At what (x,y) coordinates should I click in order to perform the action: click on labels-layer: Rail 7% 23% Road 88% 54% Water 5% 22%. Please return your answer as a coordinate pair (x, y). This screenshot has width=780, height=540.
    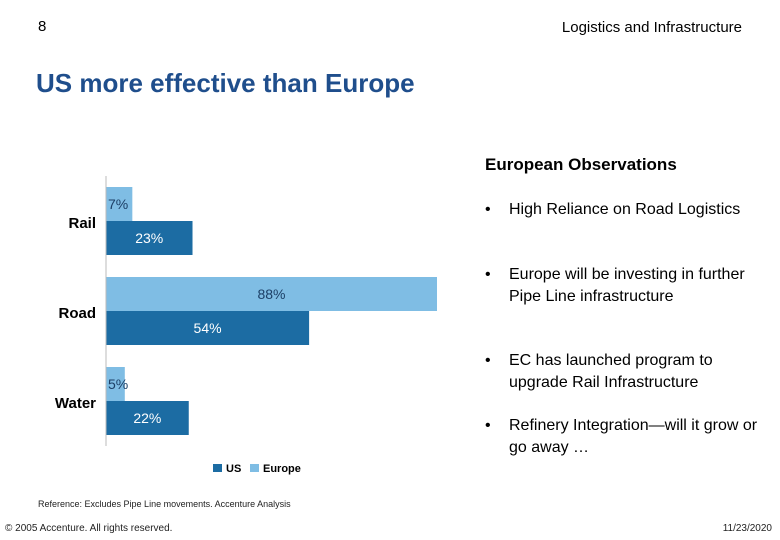
    Looking at the image, I should click on (170, 311).